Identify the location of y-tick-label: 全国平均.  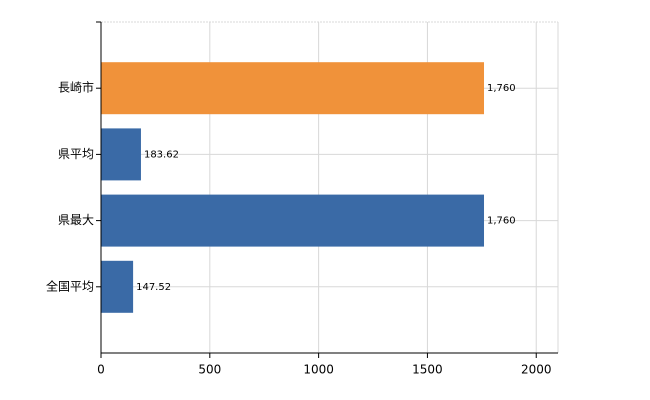
(70, 285).